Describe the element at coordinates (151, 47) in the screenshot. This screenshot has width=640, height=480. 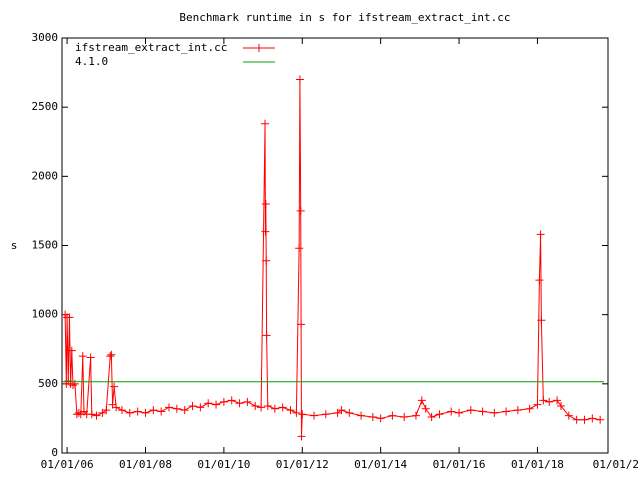
I see `legend-label: ifstream_extract_int.cc` at that location.